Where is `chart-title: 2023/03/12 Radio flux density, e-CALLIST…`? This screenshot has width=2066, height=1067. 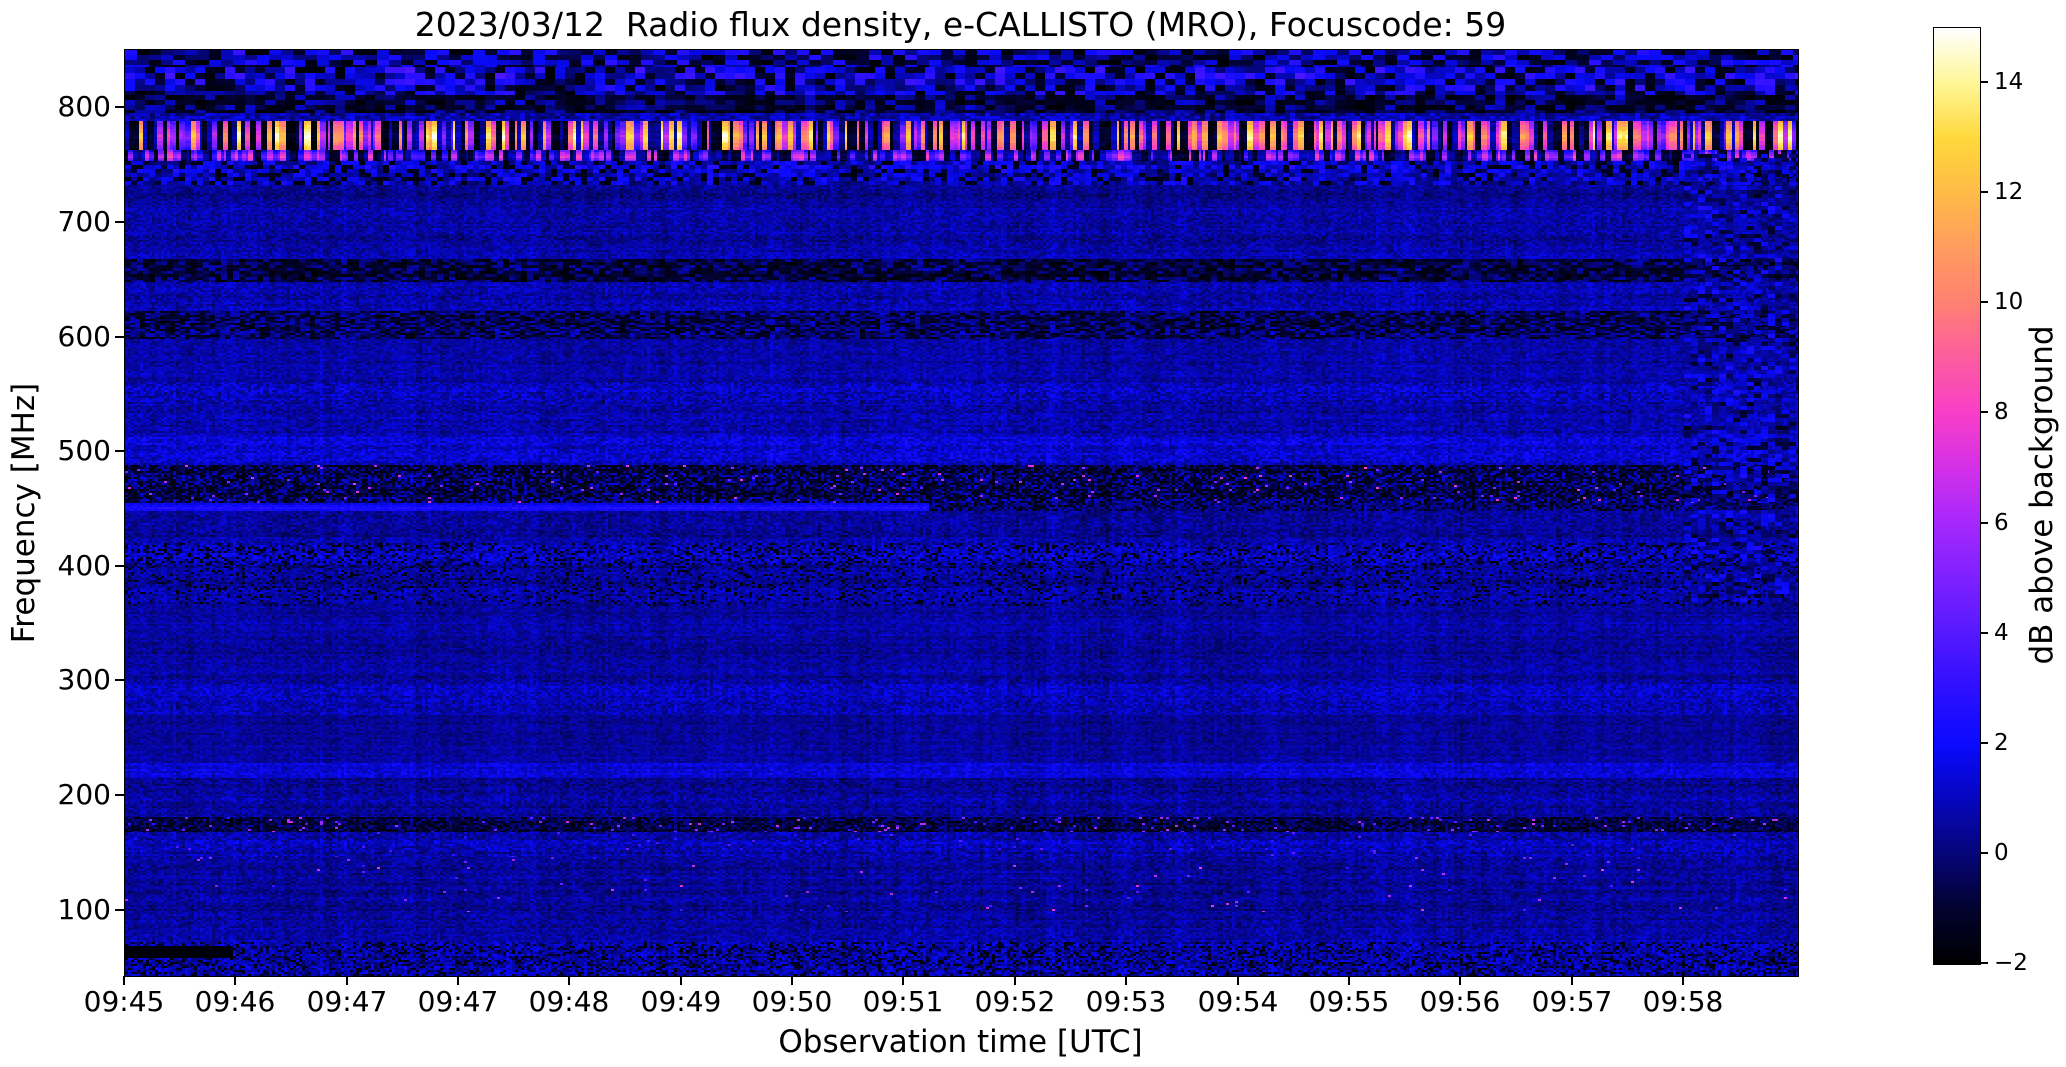
chart-title: 2023/03/12 Radio flux density, e-CALLIST… is located at coordinates (960, 24).